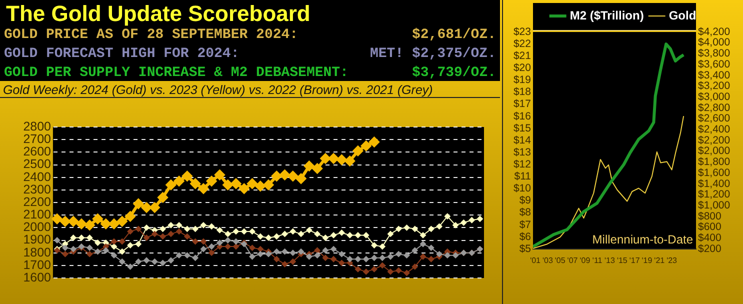 This screenshot has height=304, width=743. Describe the element at coordinates (522, 56) in the screenshot. I see `y-tick-label: $21` at that location.